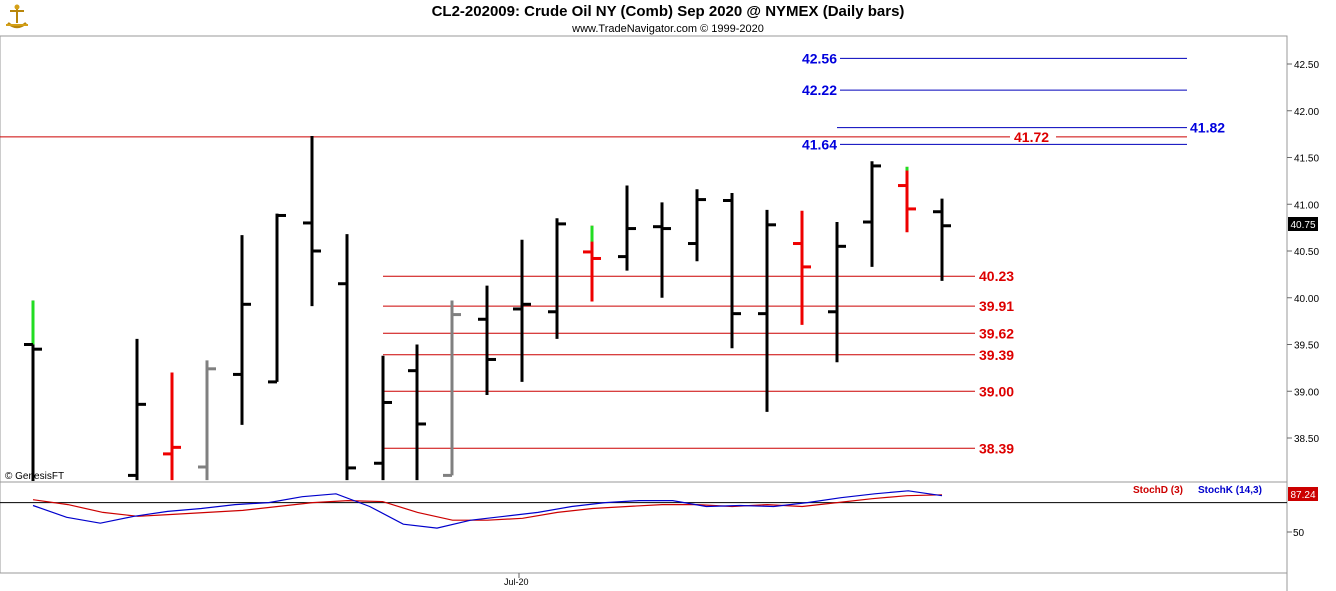  I want to click on y-tick-label: 41.50, so click(1306, 159).